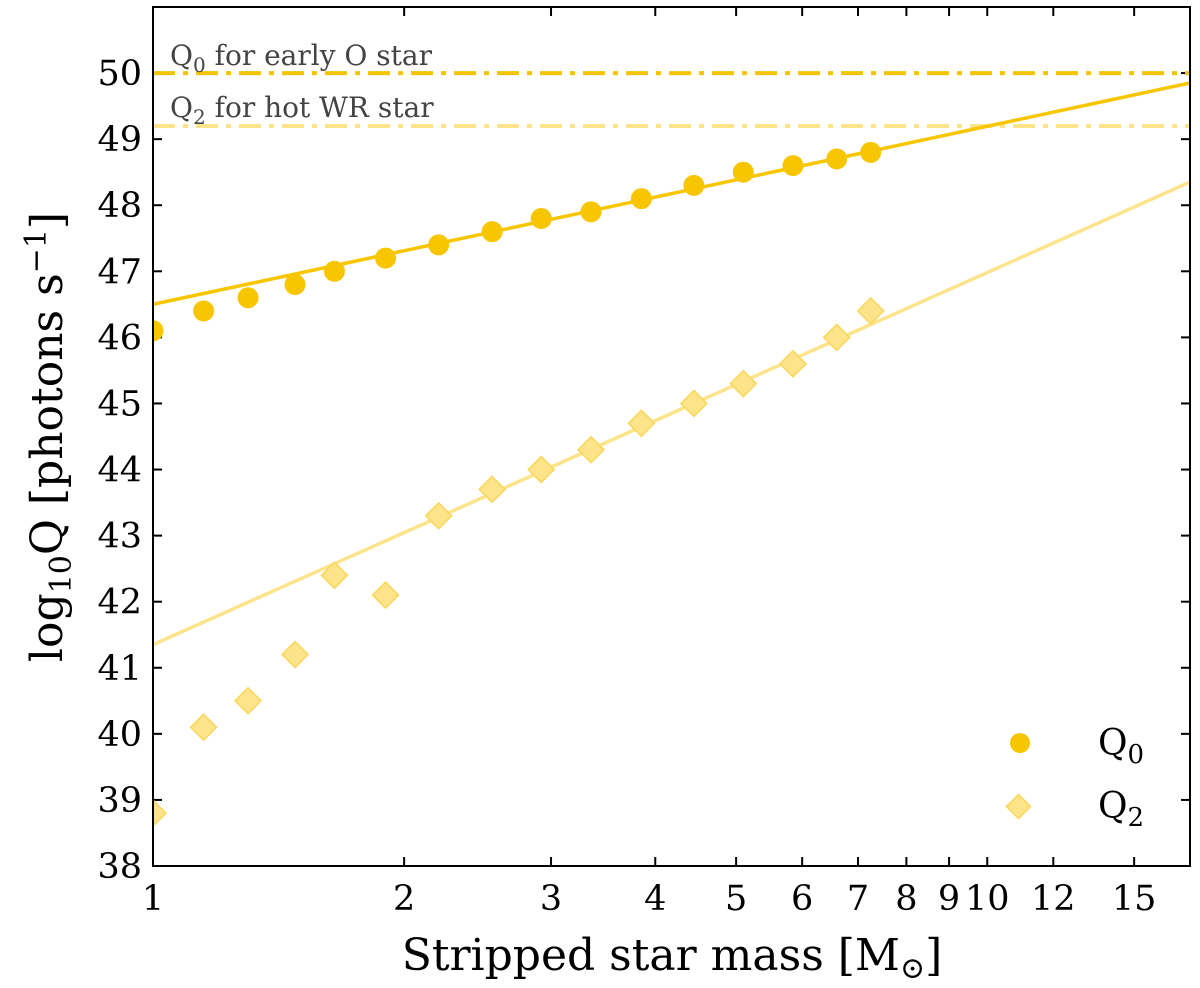 The height and width of the screenshot is (988, 1200). What do you see at coordinates (906, 899) in the screenshot?
I see `x-tick-label: 8` at bounding box center [906, 899].